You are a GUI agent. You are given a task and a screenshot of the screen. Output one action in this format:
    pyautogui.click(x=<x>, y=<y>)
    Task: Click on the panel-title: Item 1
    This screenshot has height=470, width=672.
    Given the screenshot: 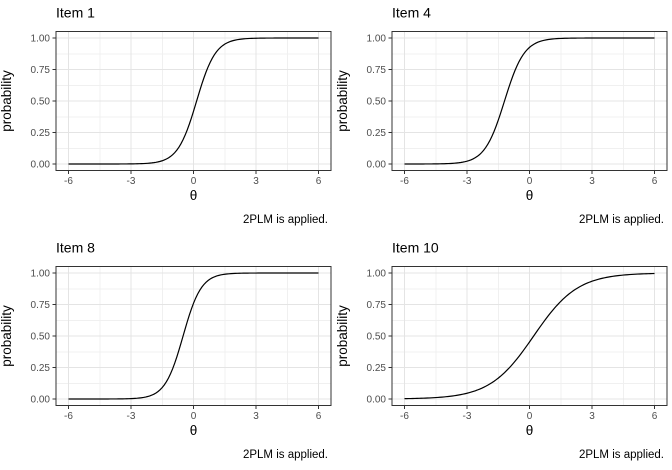 What is the action you would take?
    pyautogui.click(x=75, y=13)
    